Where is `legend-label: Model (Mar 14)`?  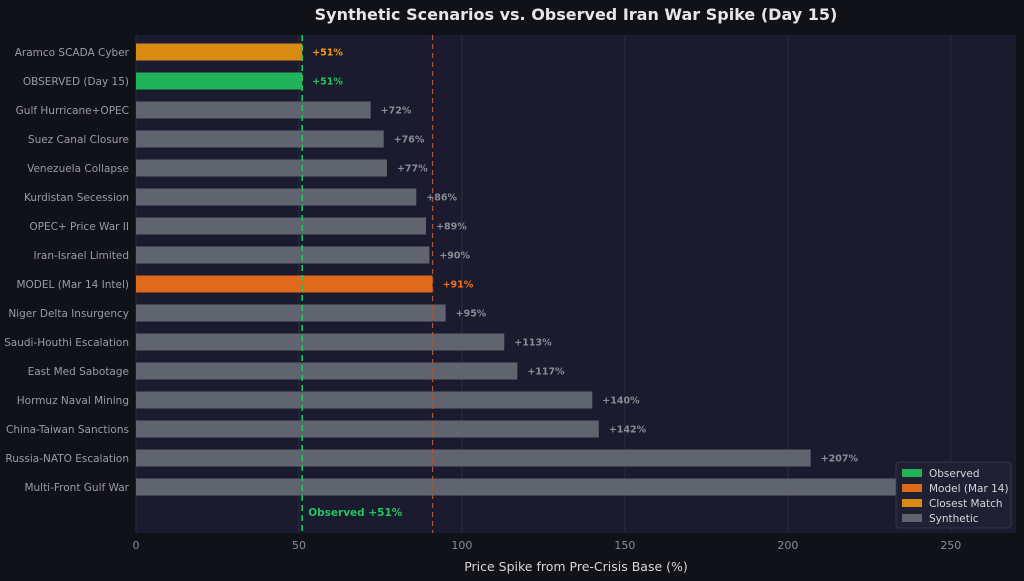
legend-label: Model (Mar 14) is located at coordinates (969, 489).